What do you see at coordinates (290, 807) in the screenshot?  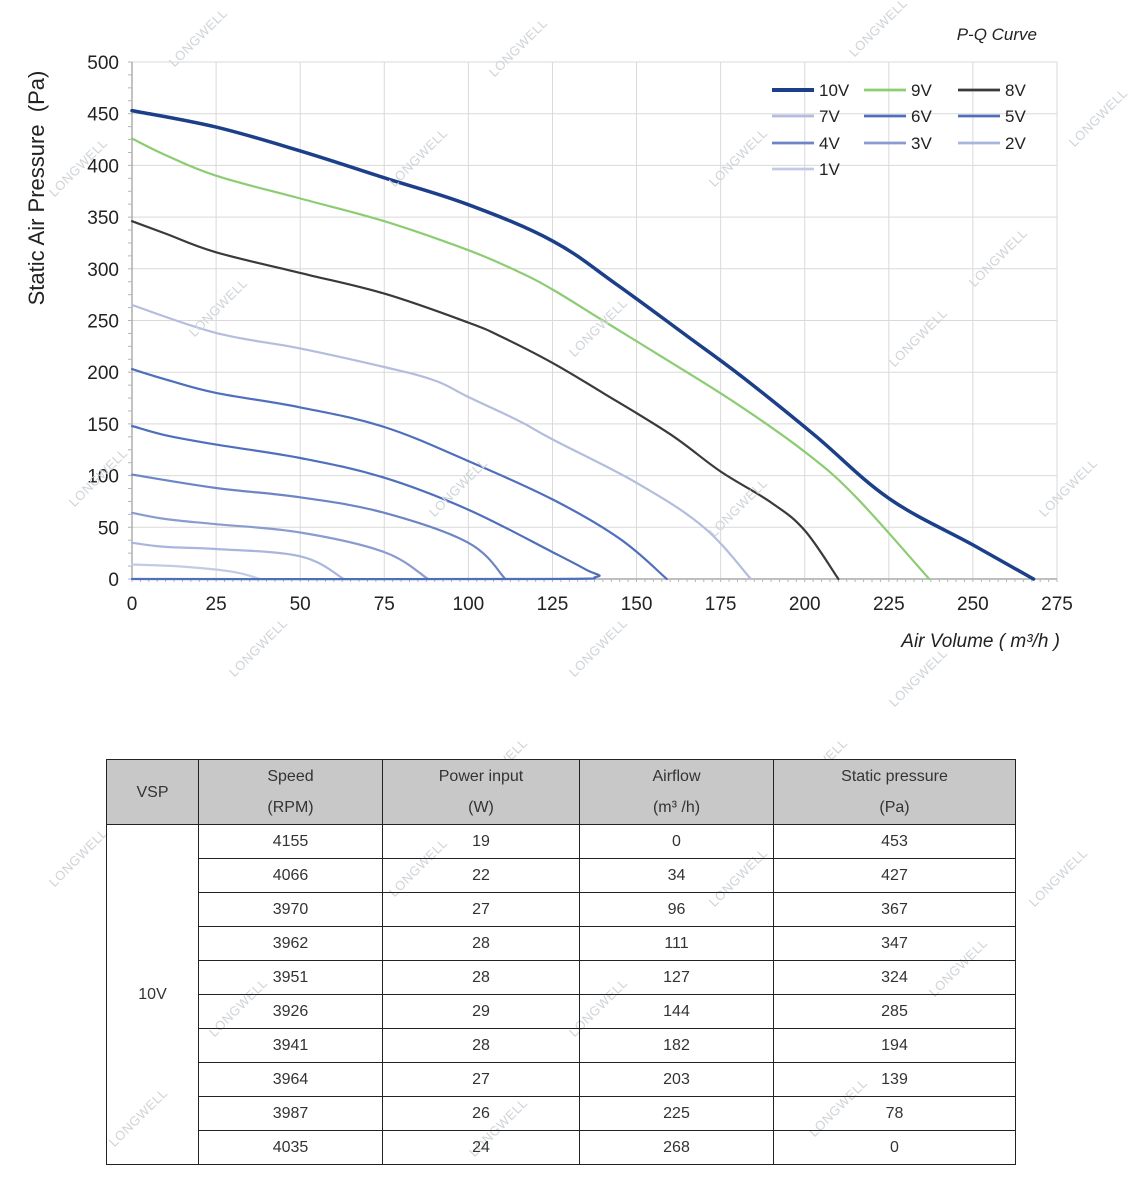 I see `header-speed-unit: (RPM)` at bounding box center [290, 807].